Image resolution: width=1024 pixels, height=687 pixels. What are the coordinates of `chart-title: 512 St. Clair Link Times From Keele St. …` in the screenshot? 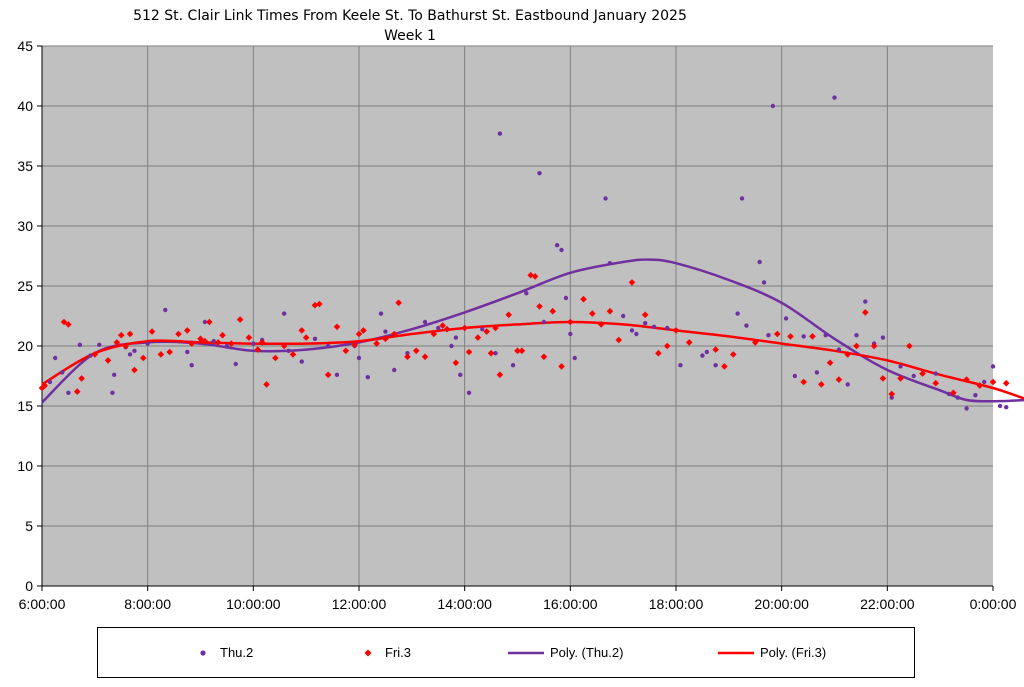 It's located at (410, 16).